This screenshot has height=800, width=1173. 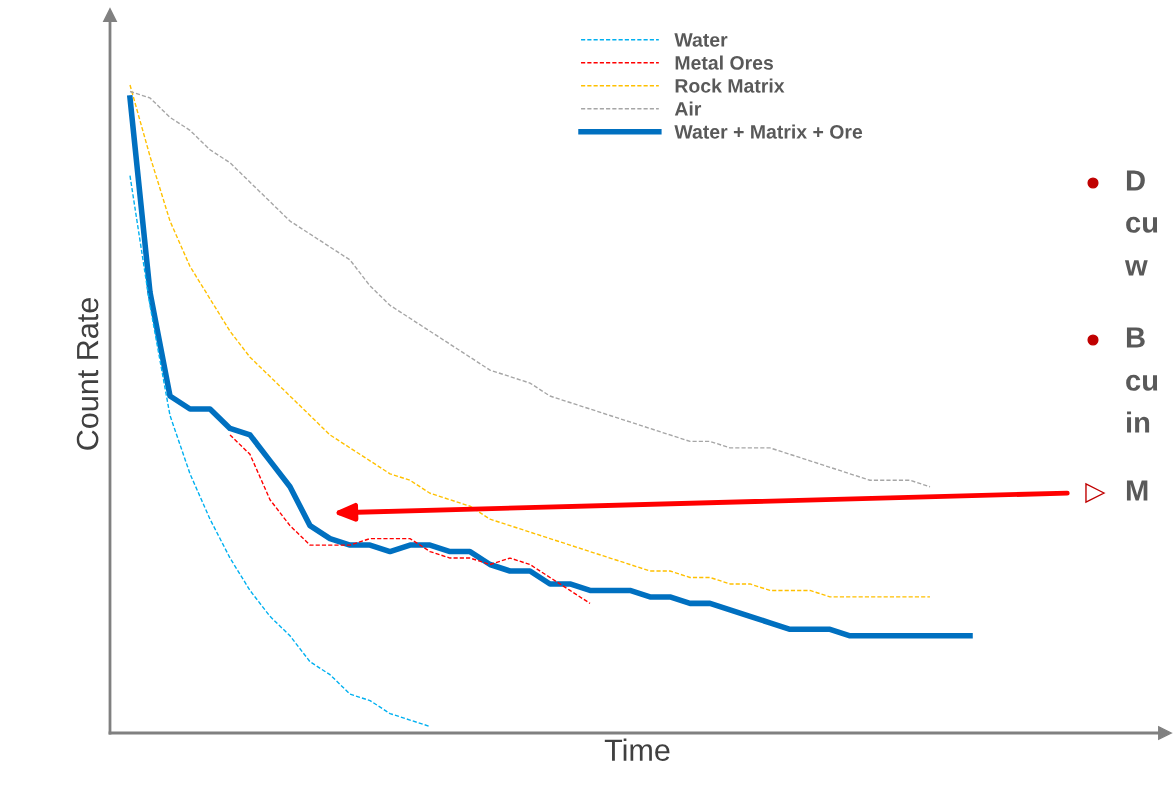 What do you see at coordinates (637, 749) in the screenshot?
I see `x-axis-title: Time` at bounding box center [637, 749].